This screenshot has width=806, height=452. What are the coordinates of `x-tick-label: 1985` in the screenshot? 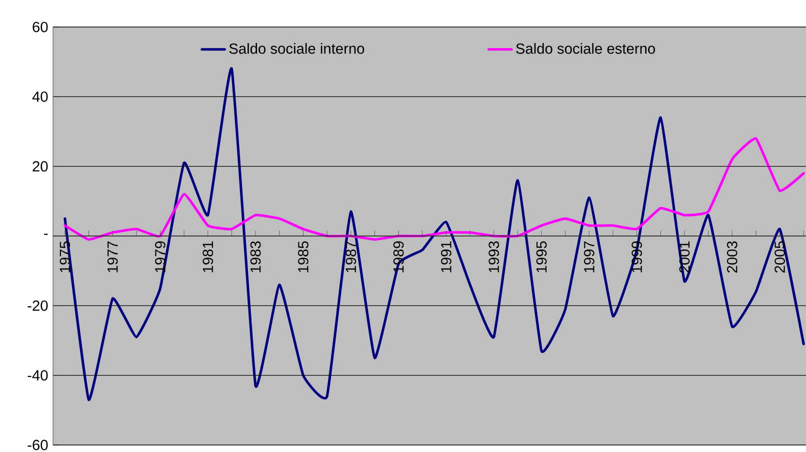 It's located at (303, 256).